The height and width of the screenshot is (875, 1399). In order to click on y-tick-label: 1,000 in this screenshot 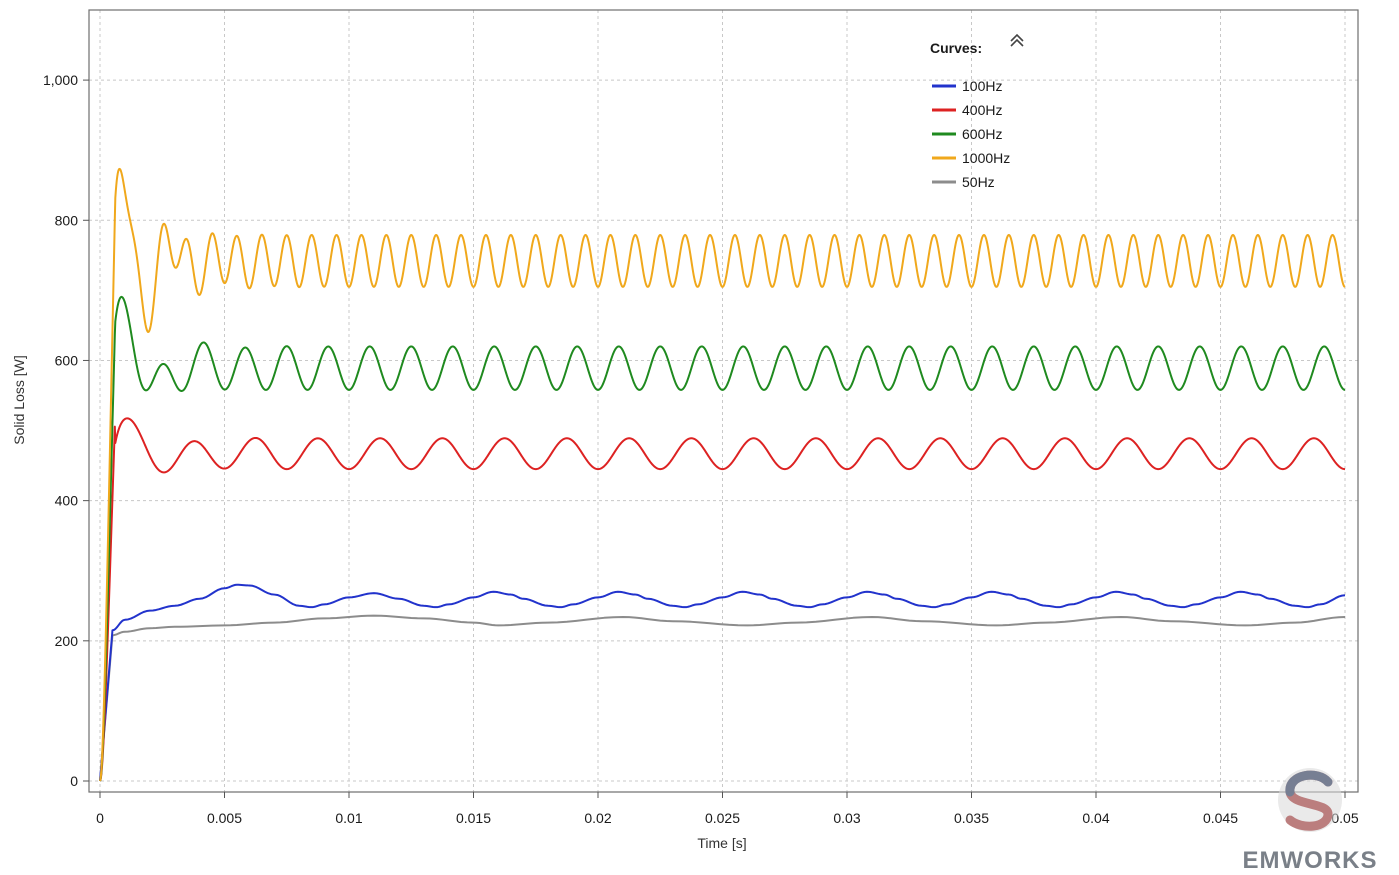, I will do `click(60, 80)`.